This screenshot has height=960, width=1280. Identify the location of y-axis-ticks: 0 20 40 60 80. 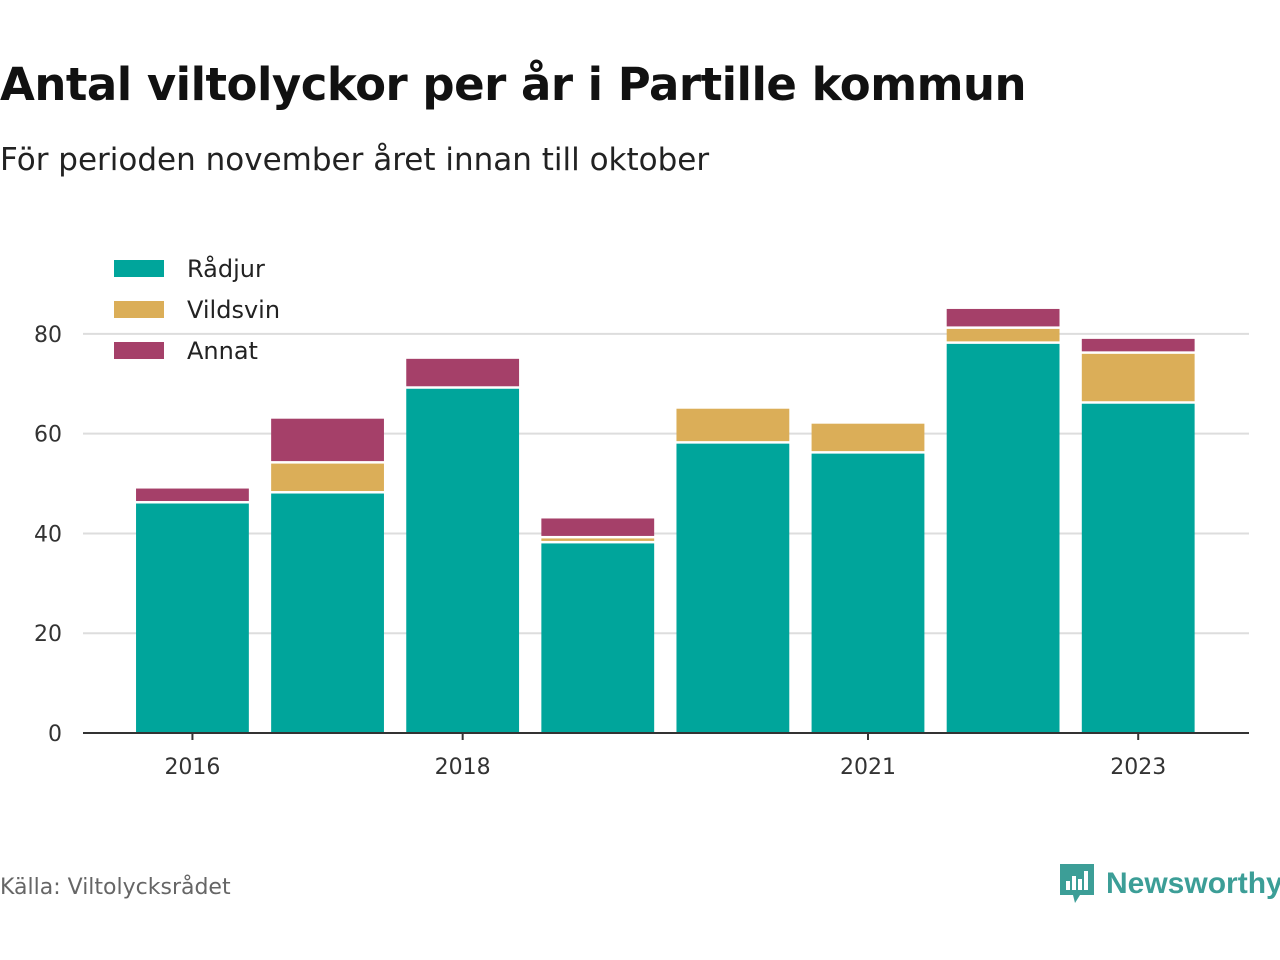
(48, 535).